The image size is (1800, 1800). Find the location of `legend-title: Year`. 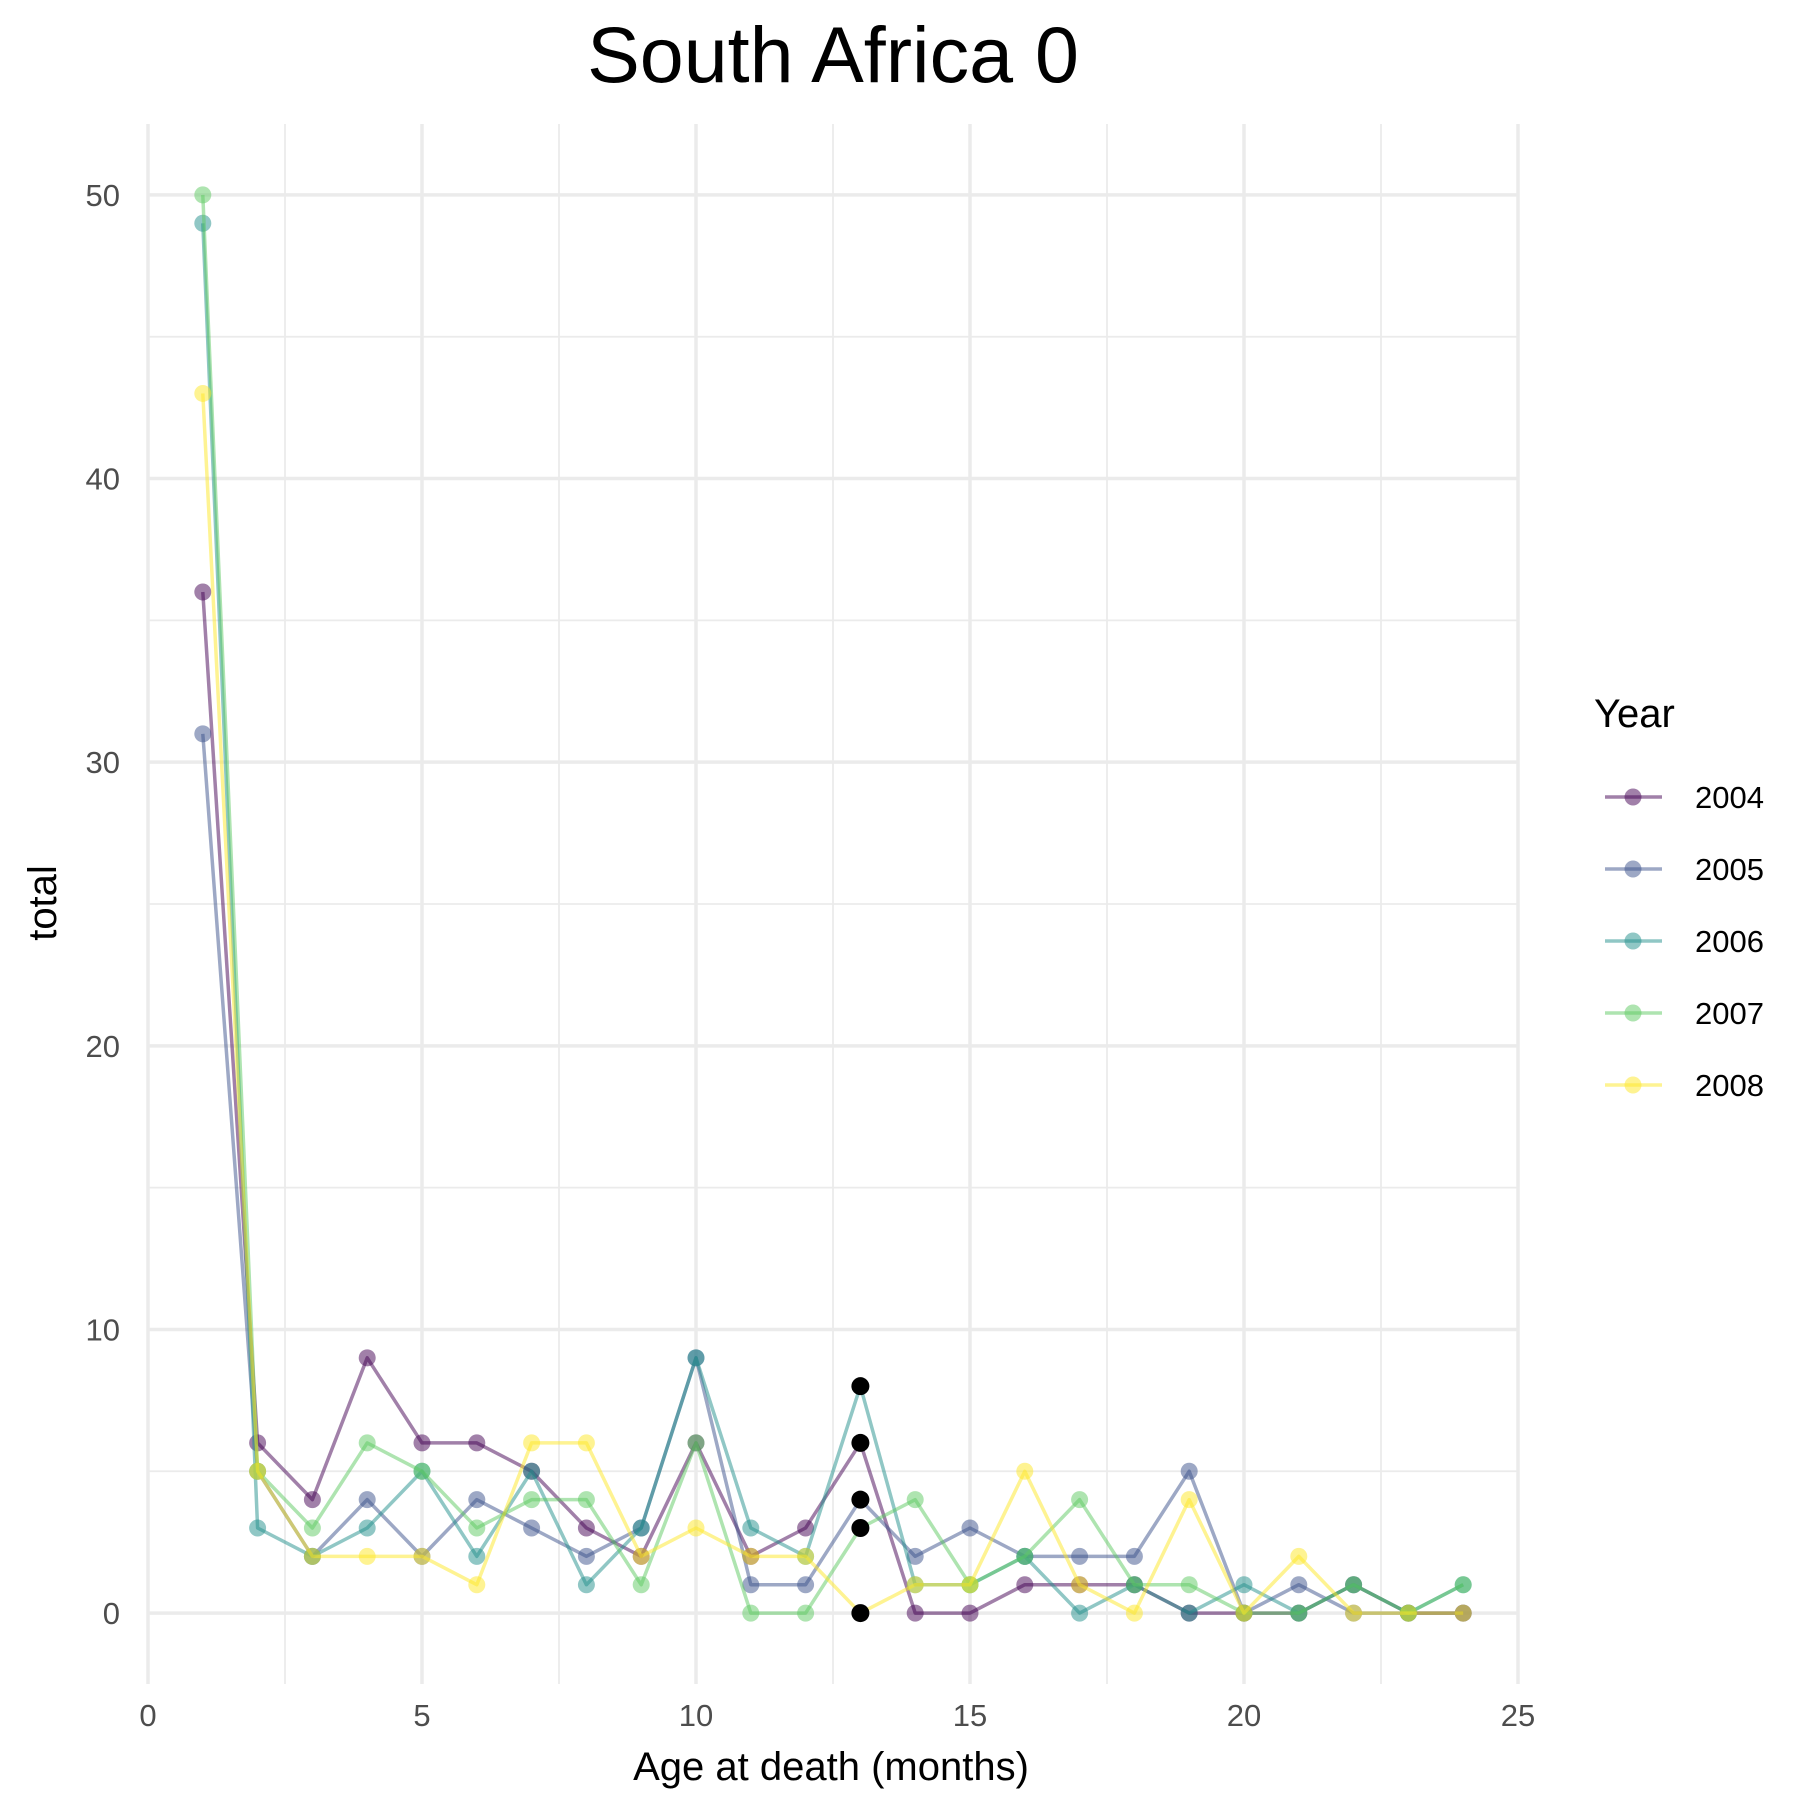

legend-title: Year is located at coordinates (1634, 714).